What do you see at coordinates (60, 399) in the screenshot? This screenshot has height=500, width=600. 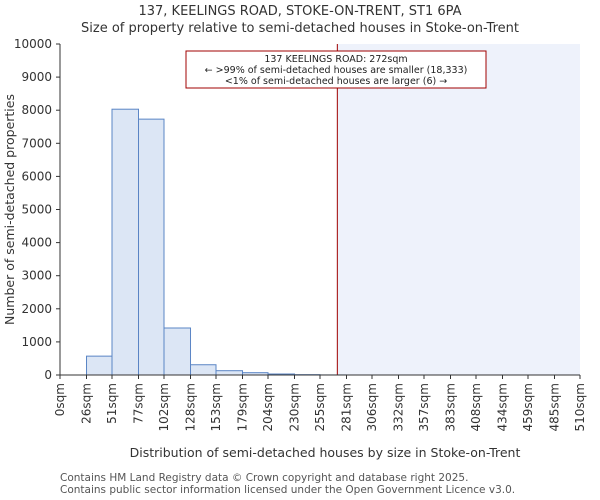 I see `x-tick-label: 0sqm` at bounding box center [60, 399].